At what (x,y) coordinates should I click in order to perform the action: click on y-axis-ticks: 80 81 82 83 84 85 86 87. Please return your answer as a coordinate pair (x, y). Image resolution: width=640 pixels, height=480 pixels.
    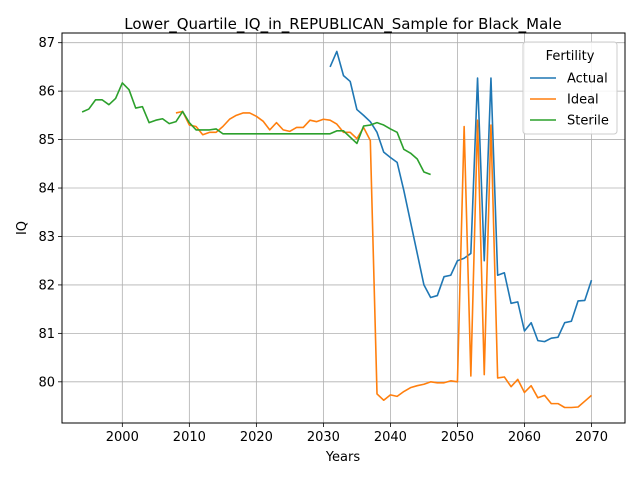
    Looking at the image, I should click on (50, 213).